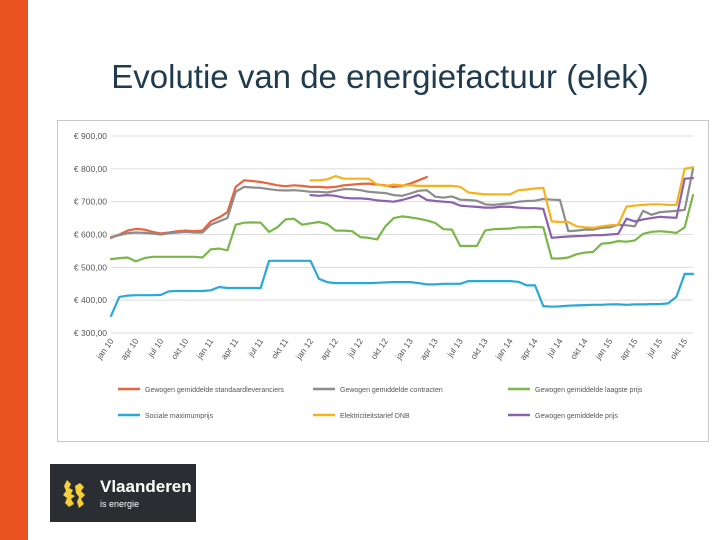  I want to click on x-tick-label: apr 12, so click(329, 349).